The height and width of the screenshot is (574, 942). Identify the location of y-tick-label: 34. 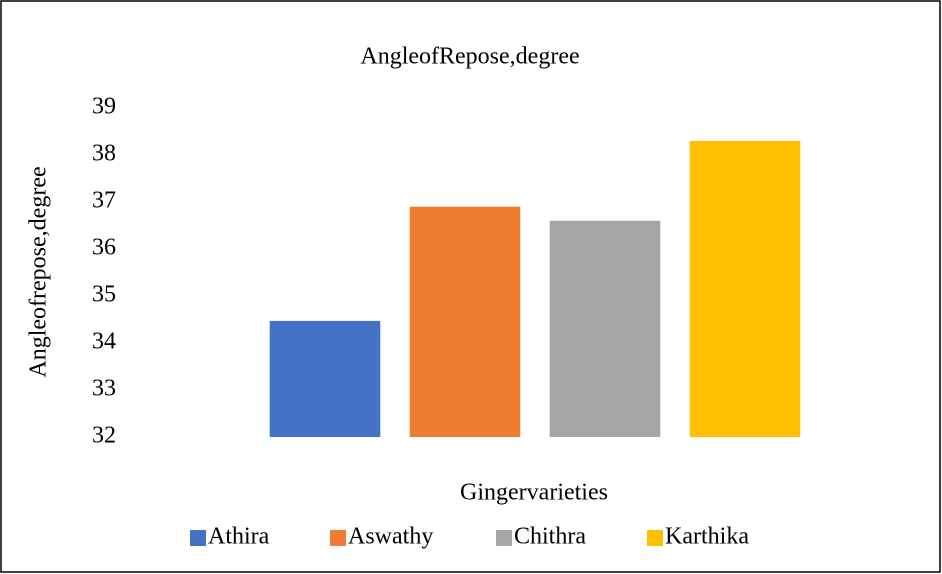
(104, 342).